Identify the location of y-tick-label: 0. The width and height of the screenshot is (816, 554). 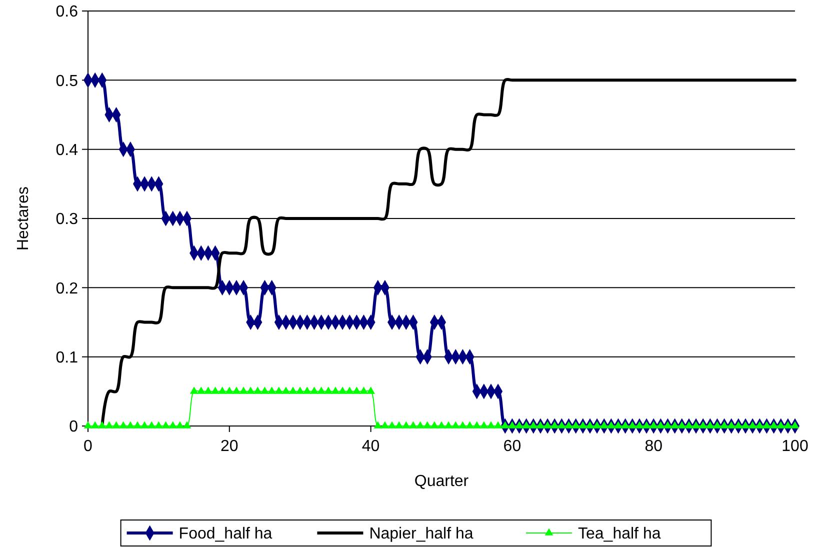
(73, 427).